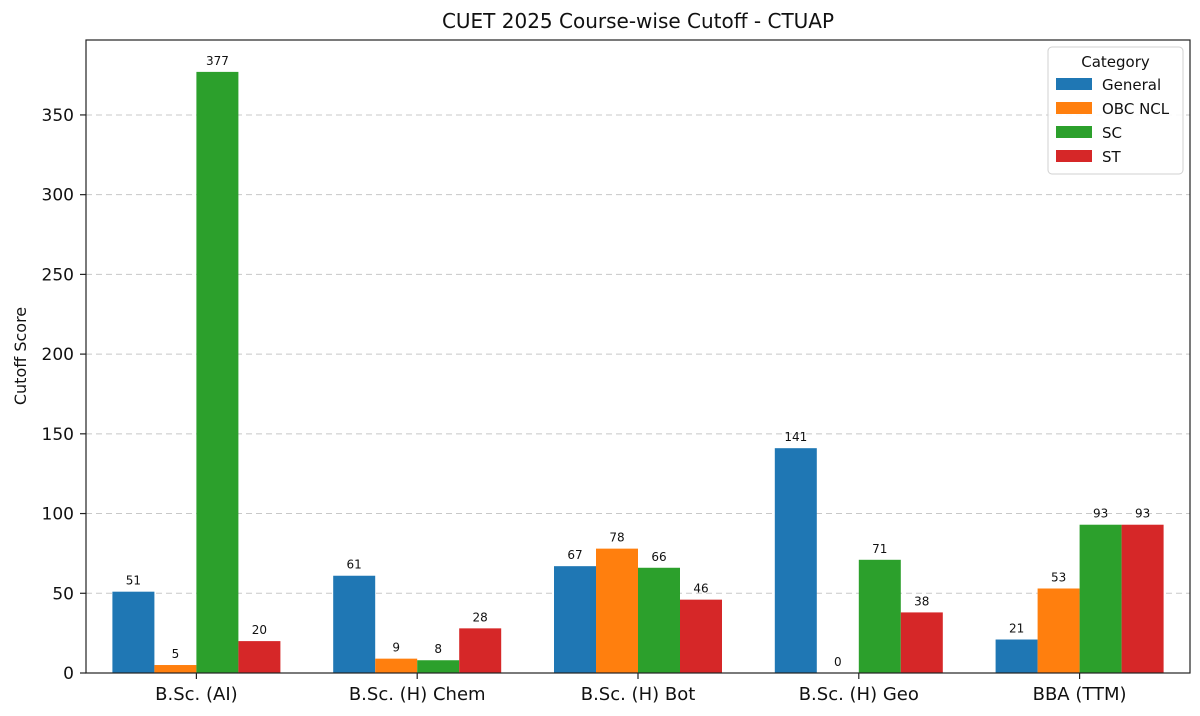 The width and height of the screenshot is (1200, 716). I want to click on legend-item-label: ST, so click(1112, 157).